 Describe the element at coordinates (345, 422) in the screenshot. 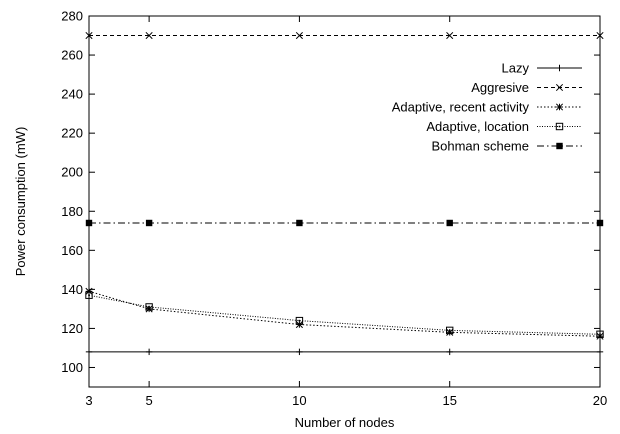

I see `x-axis-title: Number of nodes` at that location.